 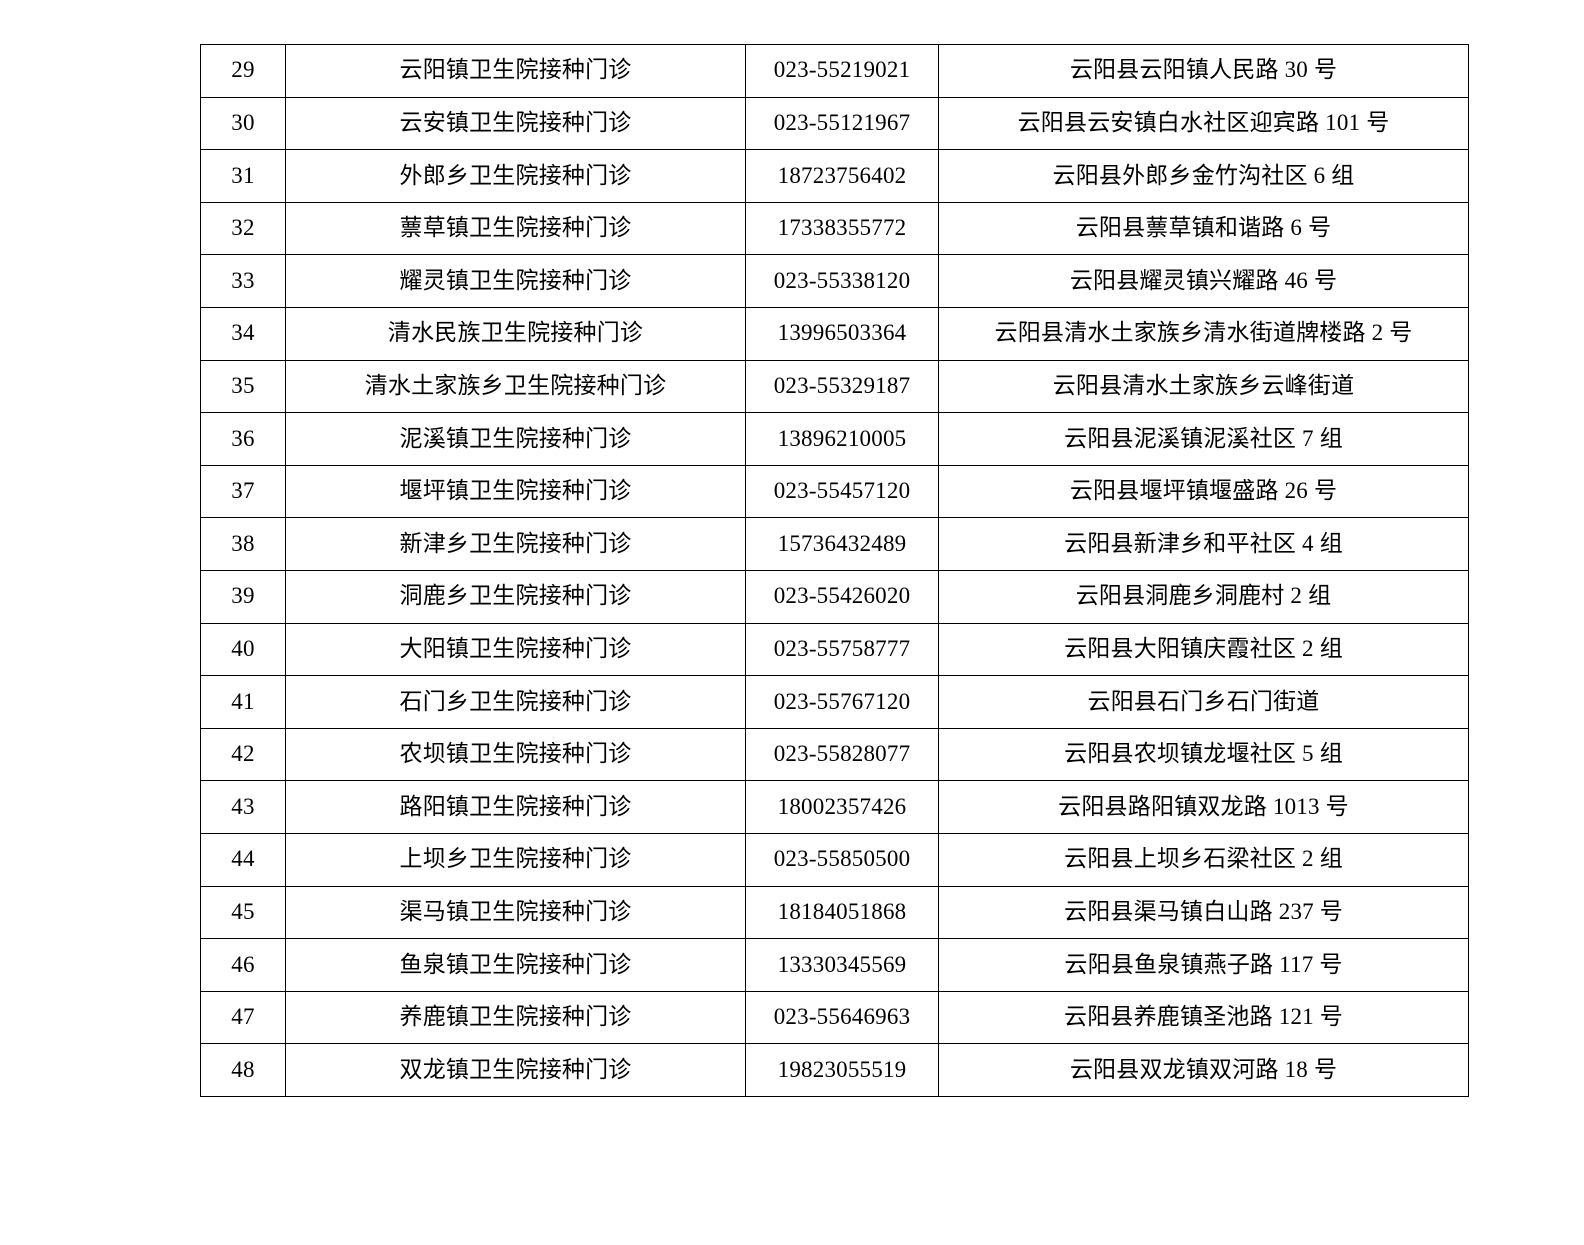 I want to click on address-cell: 云阳县上坝乡石梁社区 2 组, so click(x=1203, y=859).